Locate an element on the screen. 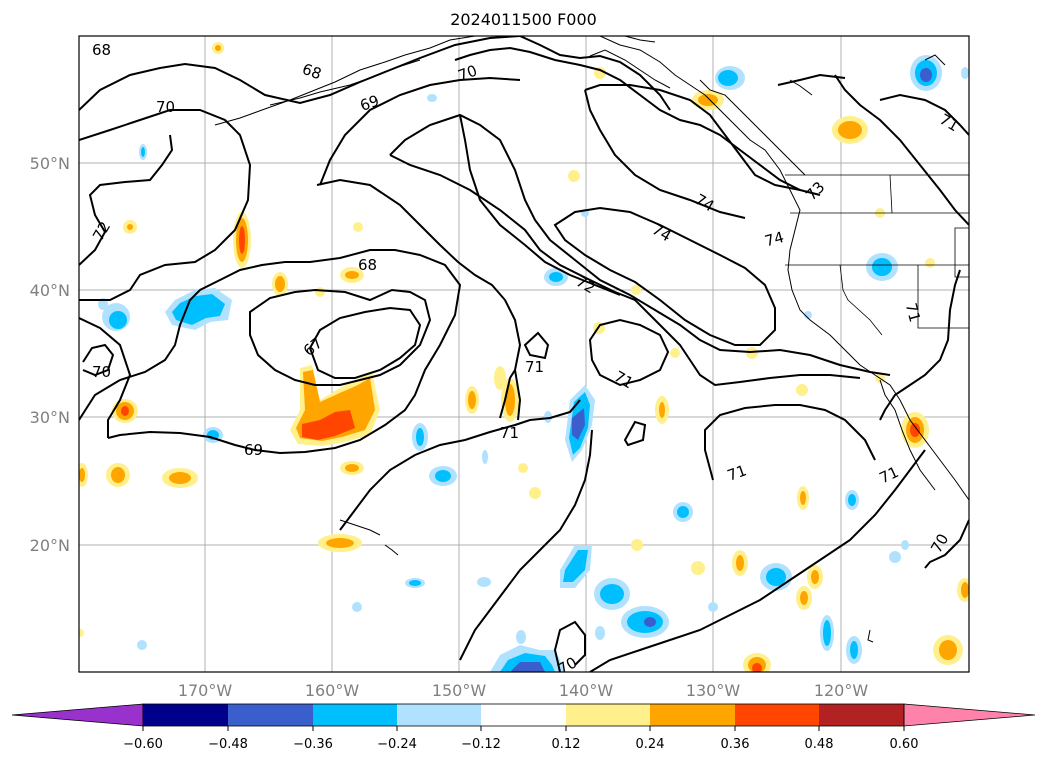 This screenshot has width=1047, height=765. lon-label-160w: 160°W is located at coordinates (332, 690).